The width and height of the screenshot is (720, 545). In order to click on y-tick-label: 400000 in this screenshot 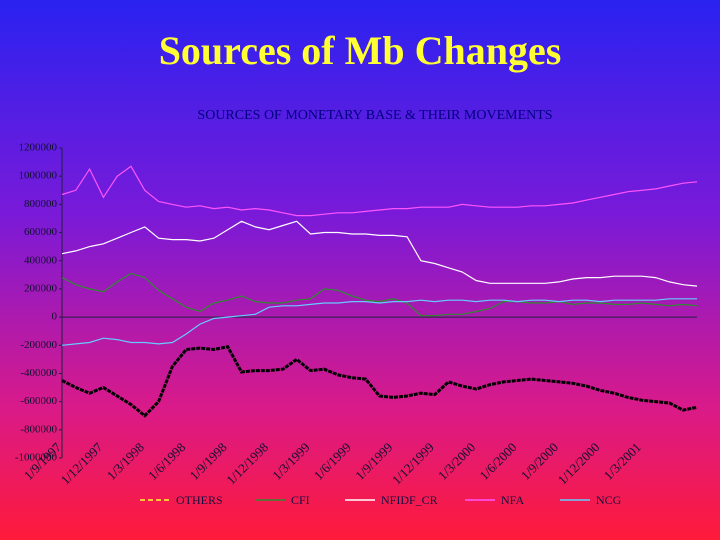, I will do `click(41, 260)`.